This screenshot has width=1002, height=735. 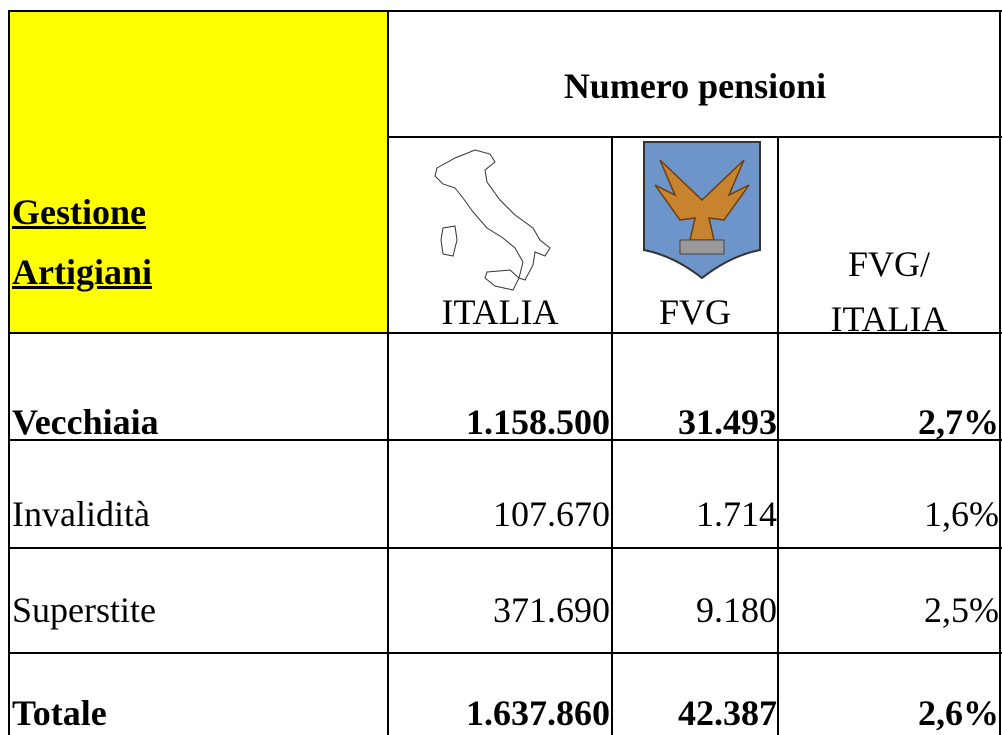 What do you see at coordinates (538, 422) in the screenshot?
I see `cell-value: 1.158.500` at bounding box center [538, 422].